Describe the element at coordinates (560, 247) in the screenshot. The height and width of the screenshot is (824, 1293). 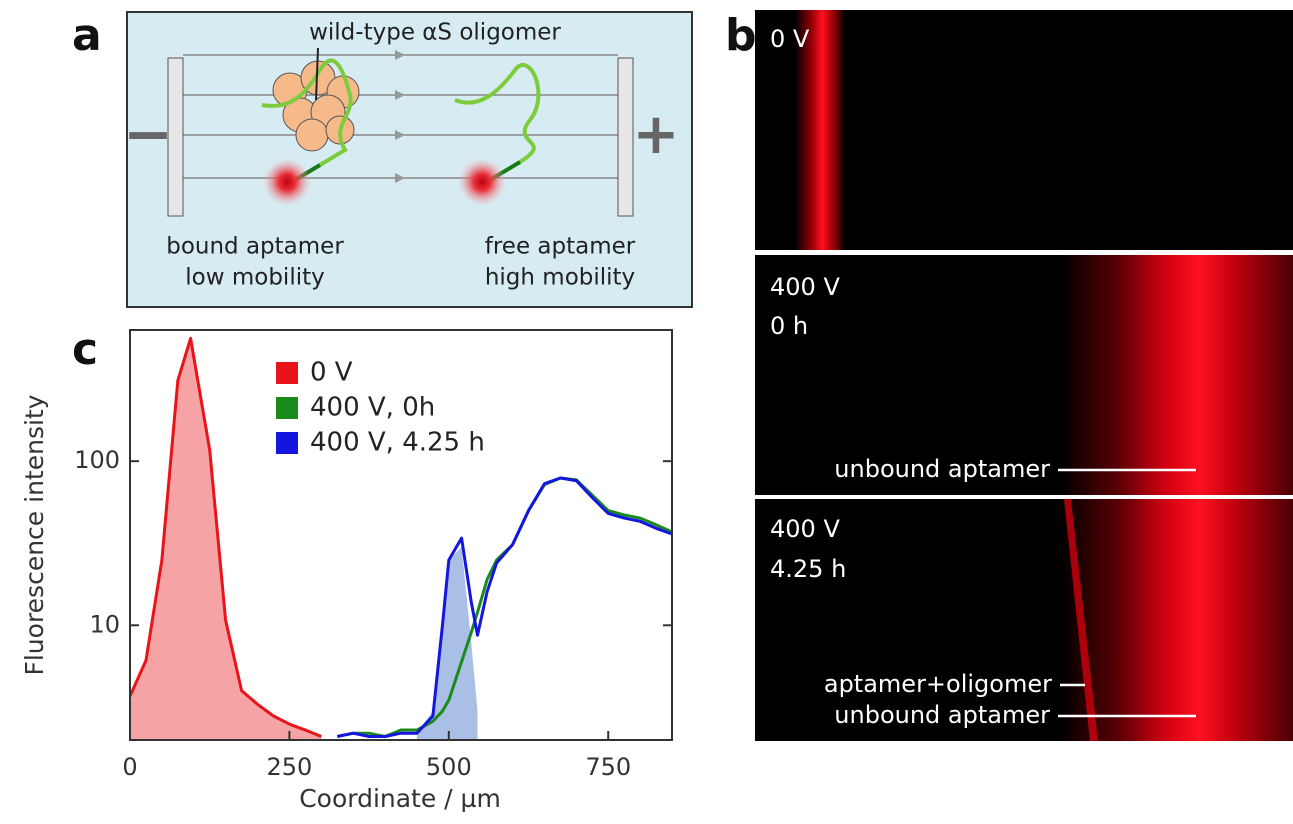
I see `free-label: free aptamer` at that location.